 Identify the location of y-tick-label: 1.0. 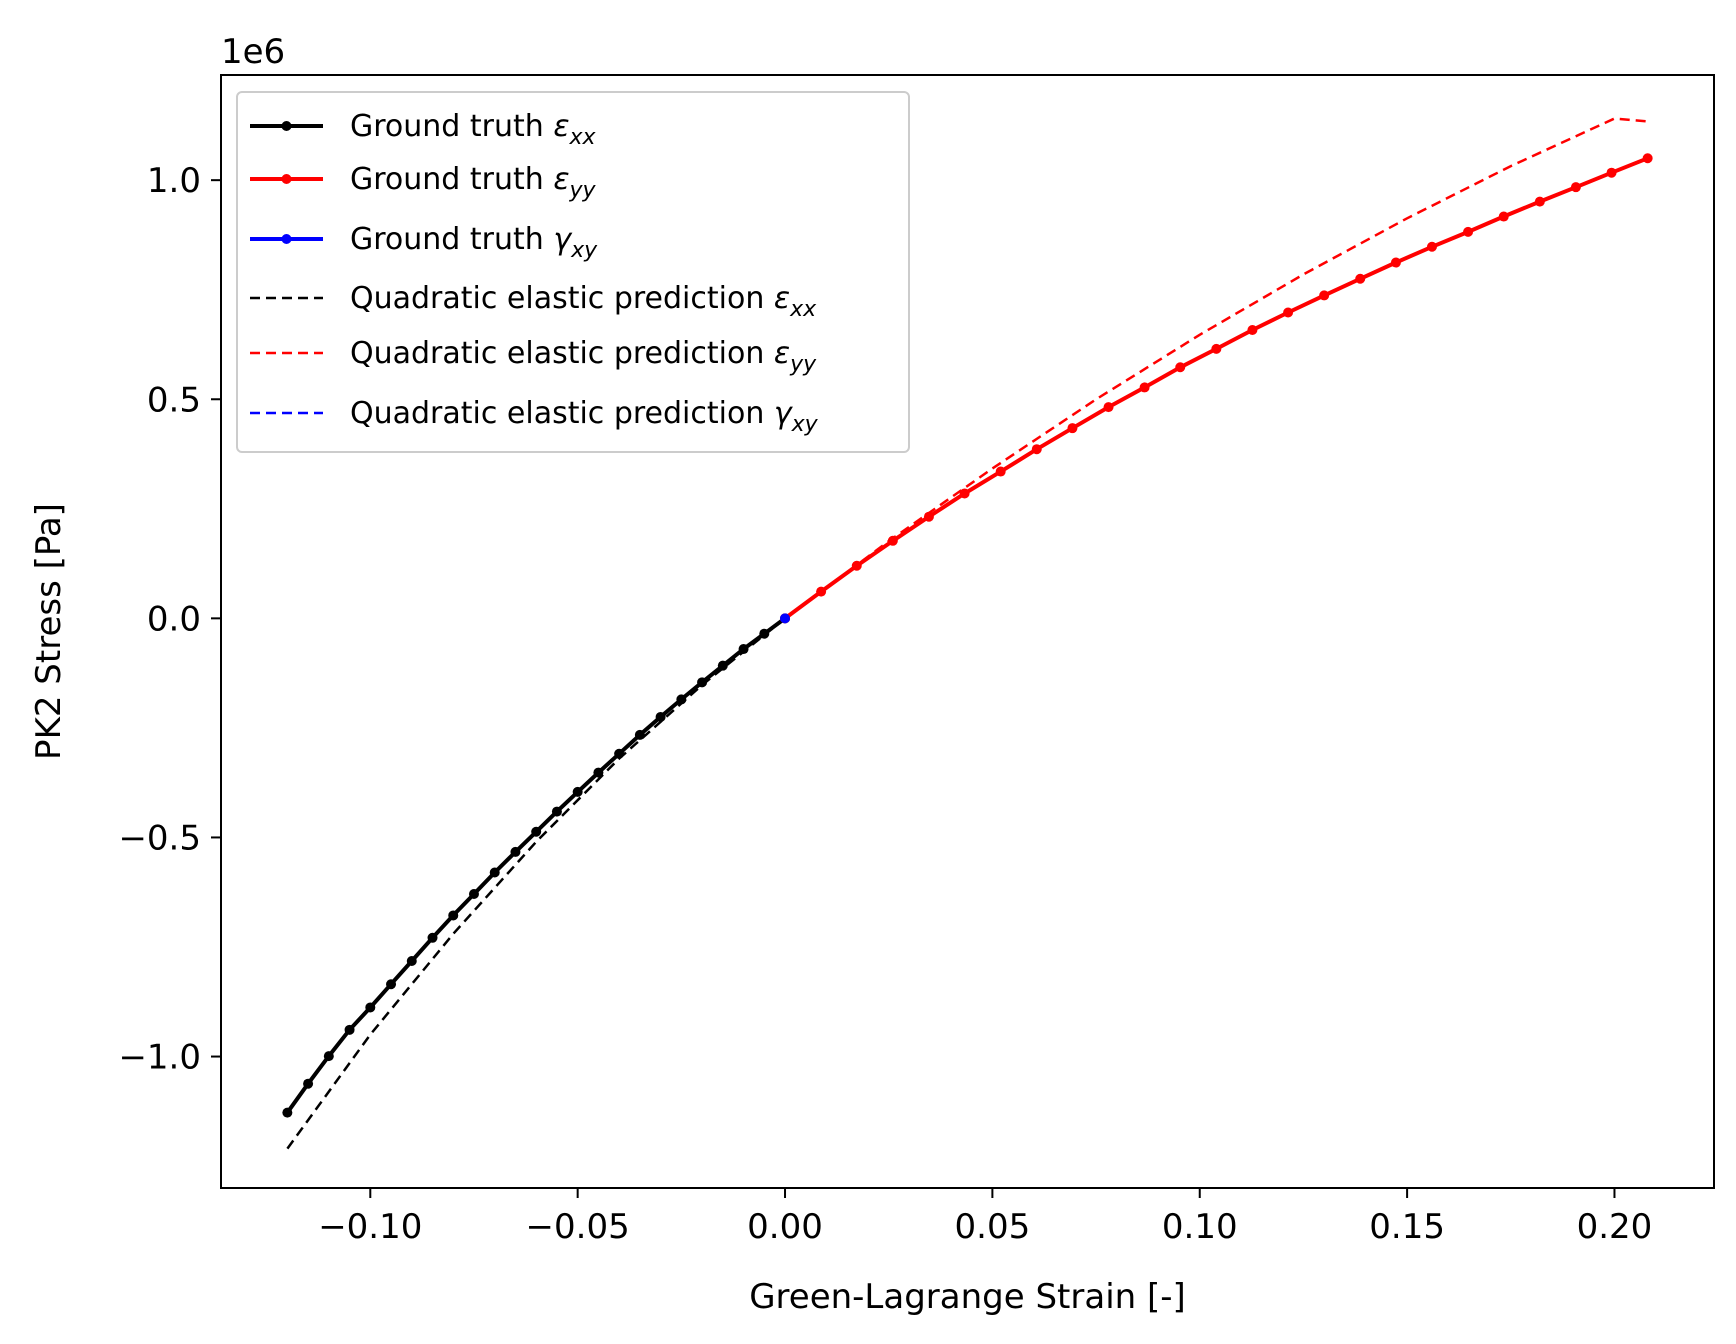
(174, 181).